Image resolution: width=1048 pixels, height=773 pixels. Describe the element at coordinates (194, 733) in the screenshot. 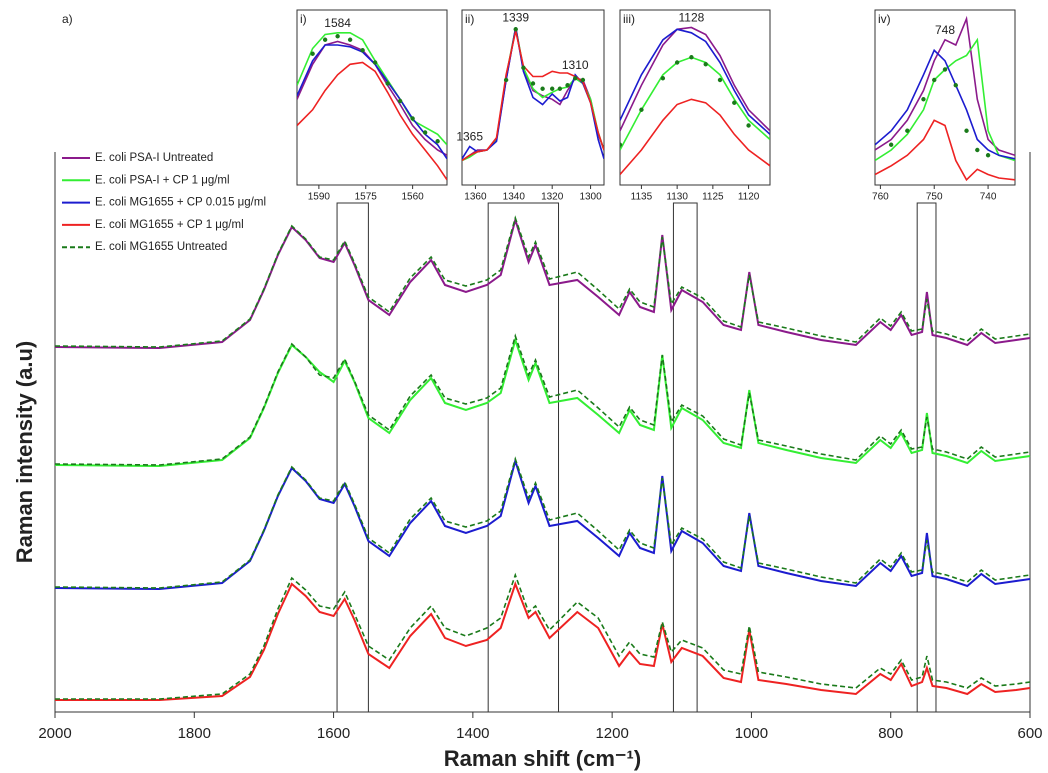

I see `x-tick-label: 1800` at that location.